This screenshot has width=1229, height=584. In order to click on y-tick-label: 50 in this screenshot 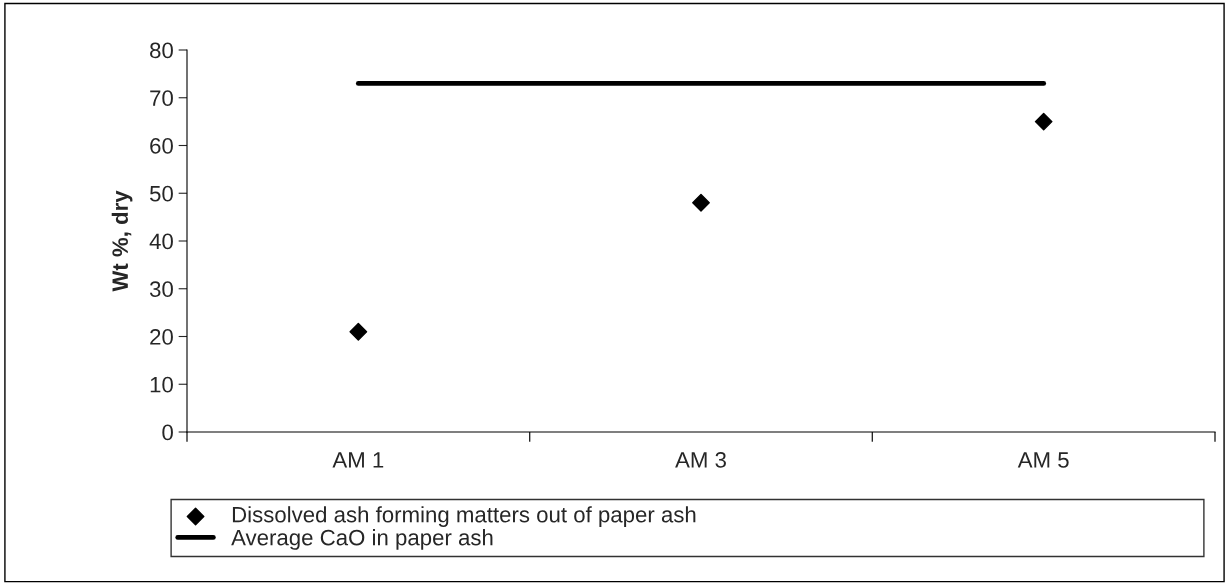, I will do `click(161, 193)`.